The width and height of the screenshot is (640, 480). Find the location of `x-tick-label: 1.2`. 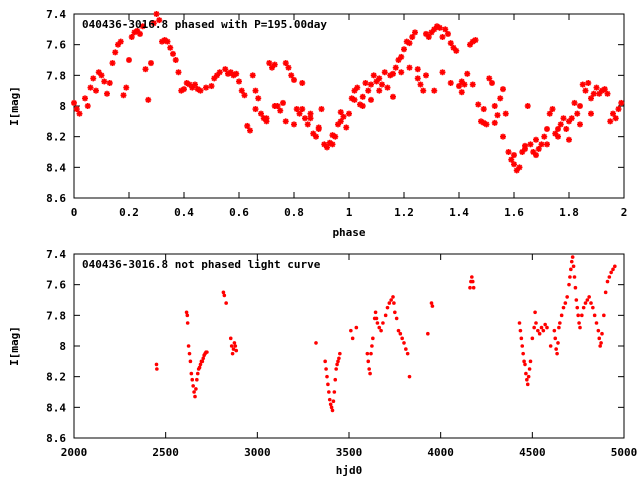

x-tick-label: 1.2 is located at coordinates (404, 212).